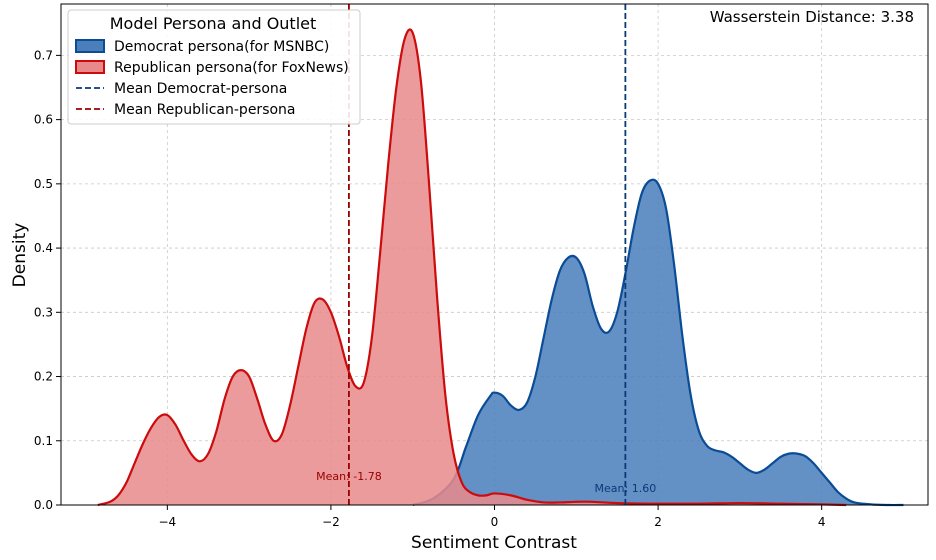  Describe the element at coordinates (213, 23) in the screenshot. I see `legend-title: Model Persona and Outlet` at that location.